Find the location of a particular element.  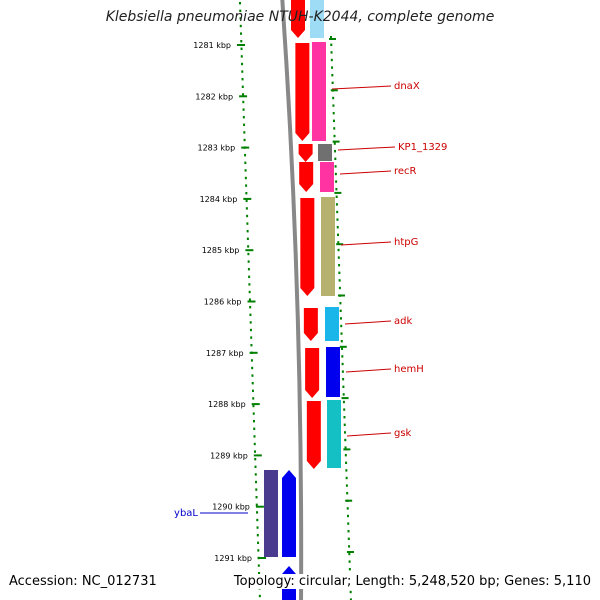

gene-arrow-htpg is located at coordinates (307, 247).